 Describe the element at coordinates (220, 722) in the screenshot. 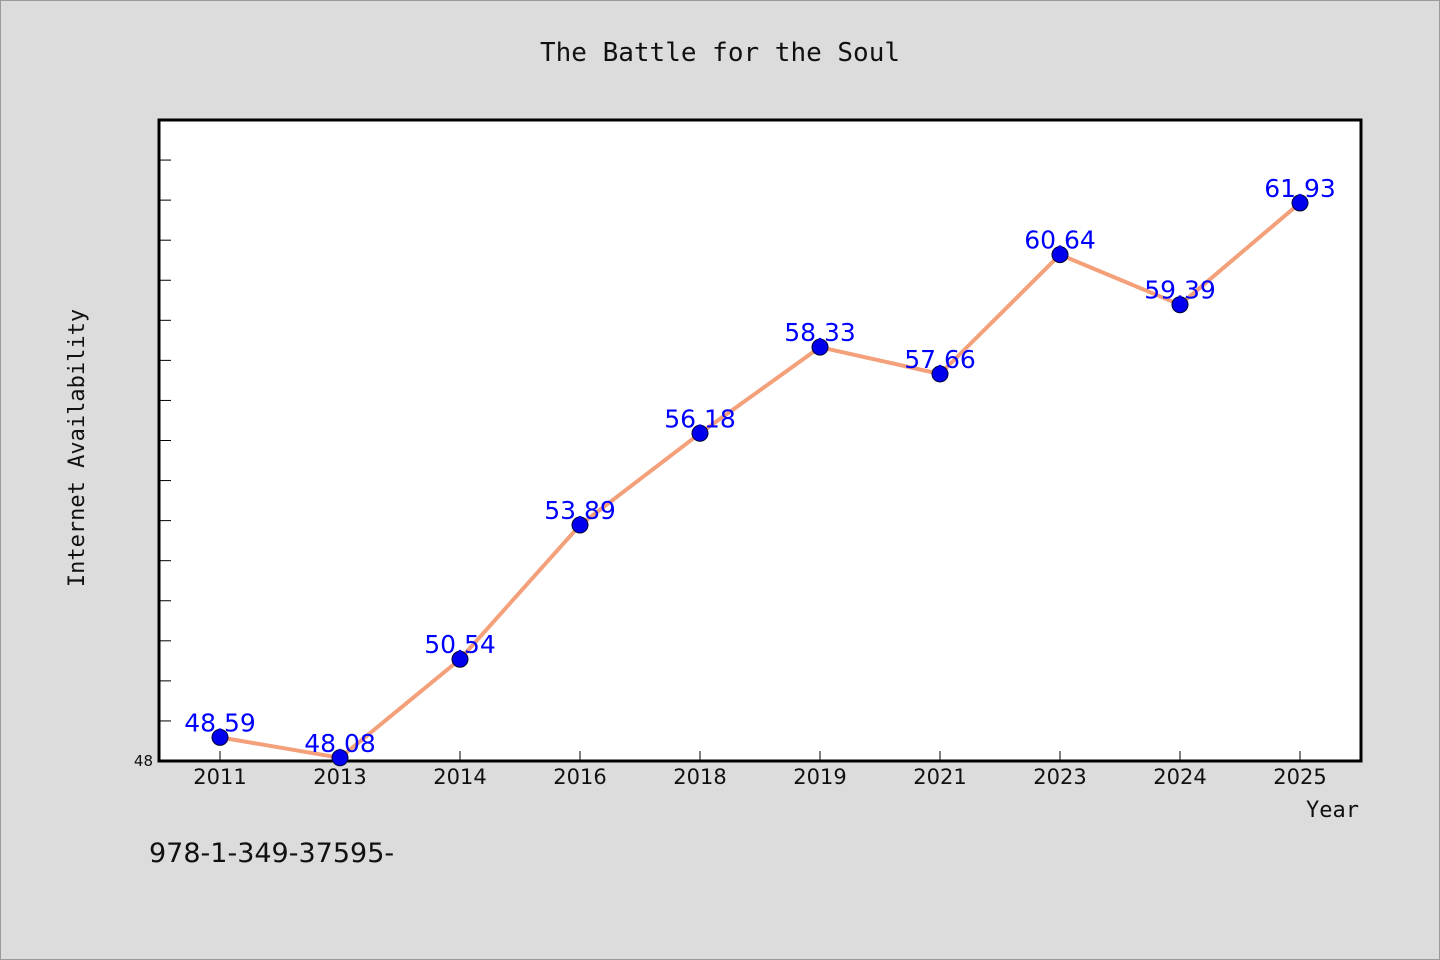

I see `data-label: 48.59` at that location.